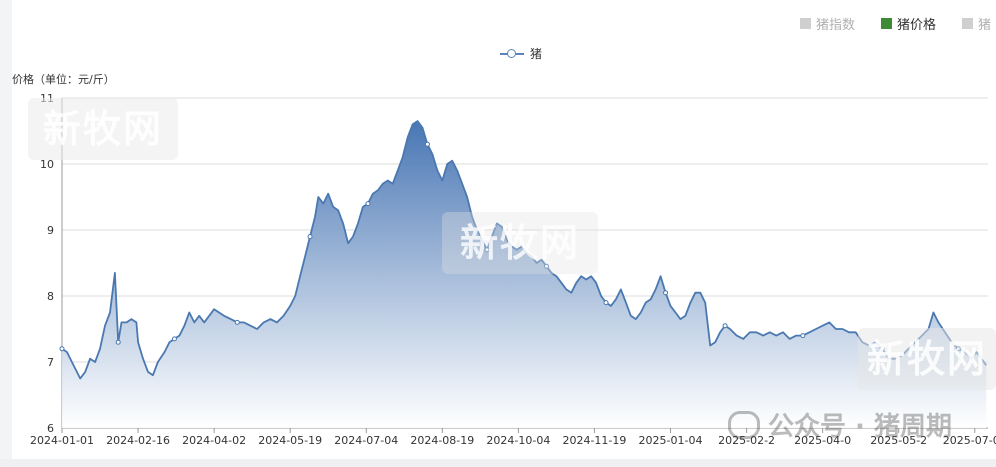  What do you see at coordinates (47, 98) in the screenshot?
I see `y-tick-label: 11` at bounding box center [47, 98].